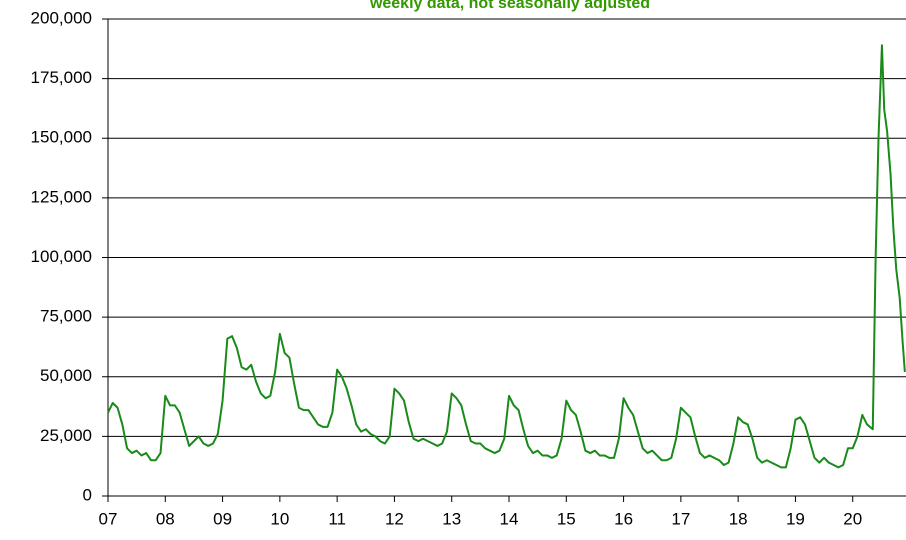  What do you see at coordinates (623, 518) in the screenshot?
I see `x-tick-label: 16` at bounding box center [623, 518].